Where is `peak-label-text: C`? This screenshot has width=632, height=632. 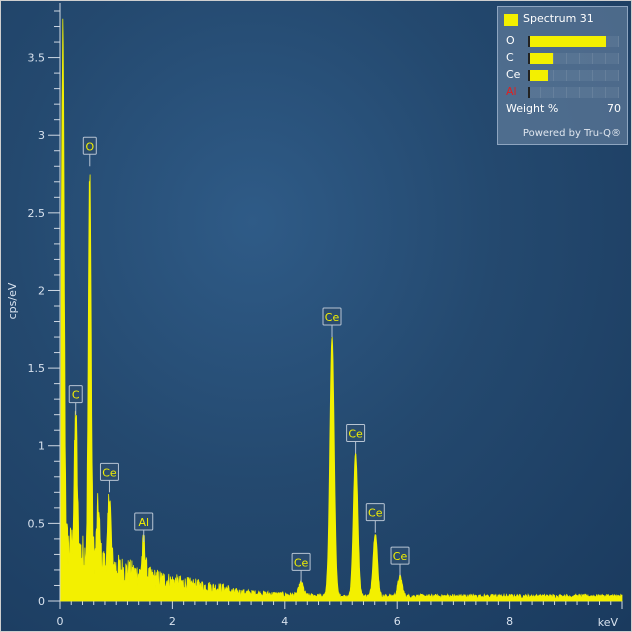 peak-label-text: C is located at coordinates (76, 395).